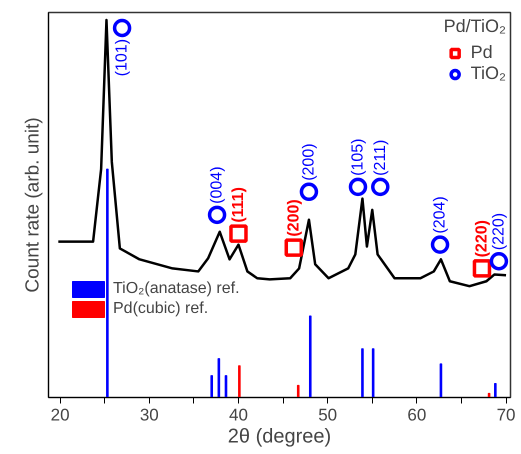 This screenshot has width=521, height=454. Describe the element at coordinates (481, 52) in the screenshot. I see `legend-label: Pd` at that location.